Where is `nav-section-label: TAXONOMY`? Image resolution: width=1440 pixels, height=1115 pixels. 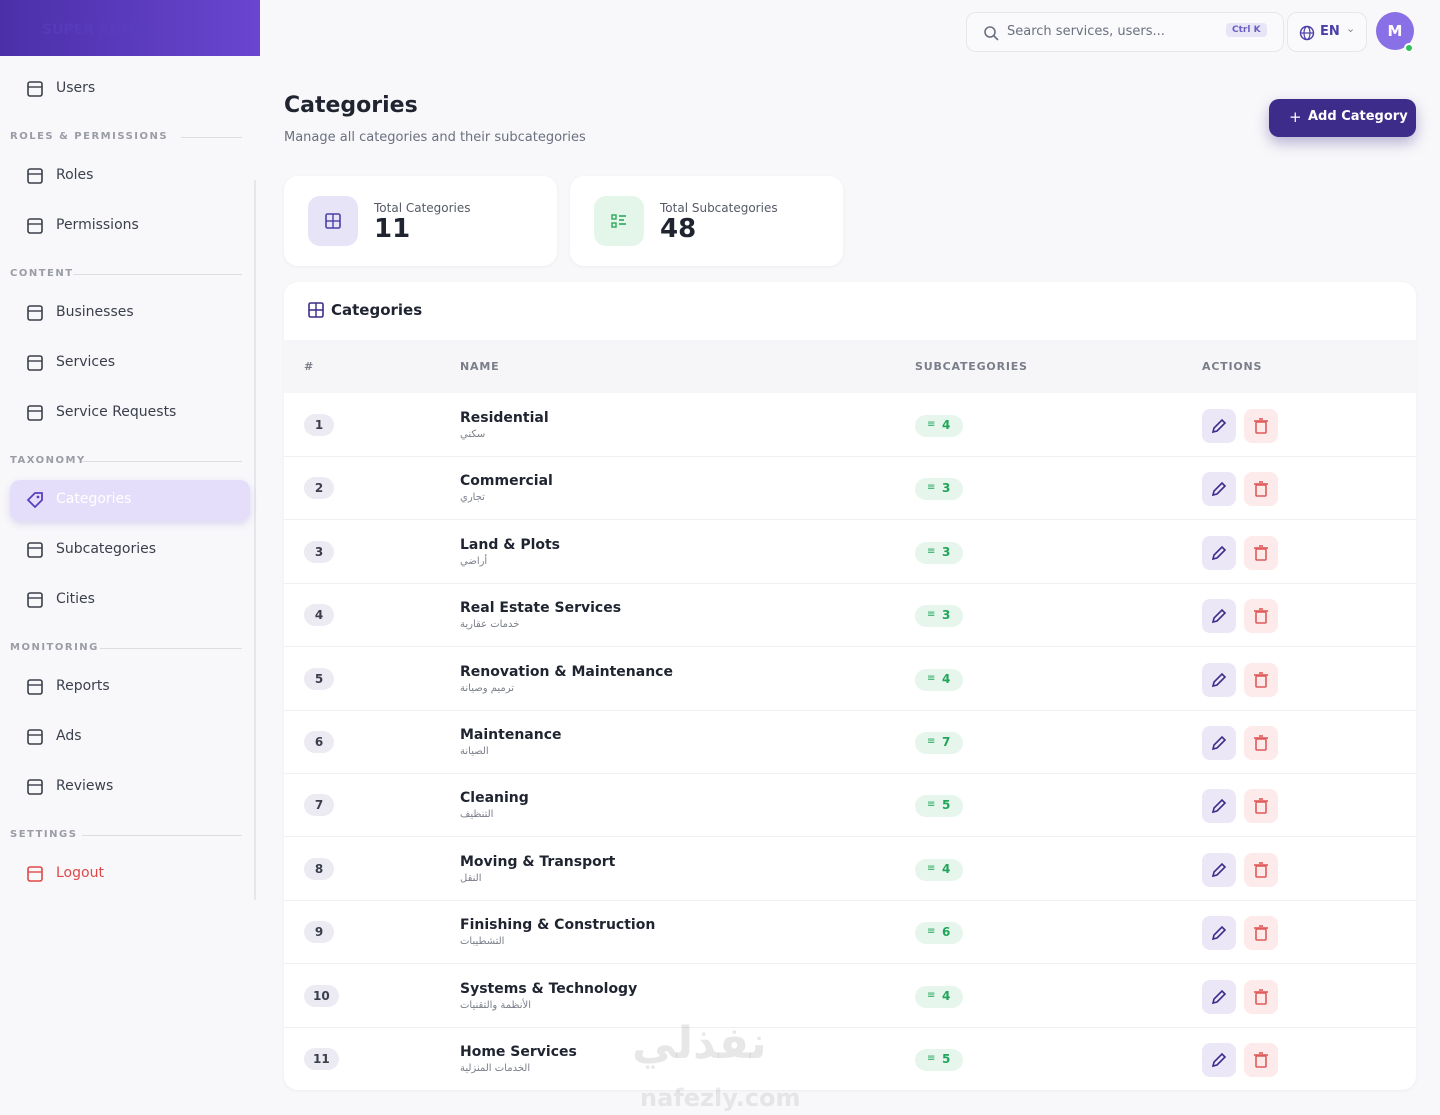 nav-section-label: TAXONOMY is located at coordinates (48, 460).